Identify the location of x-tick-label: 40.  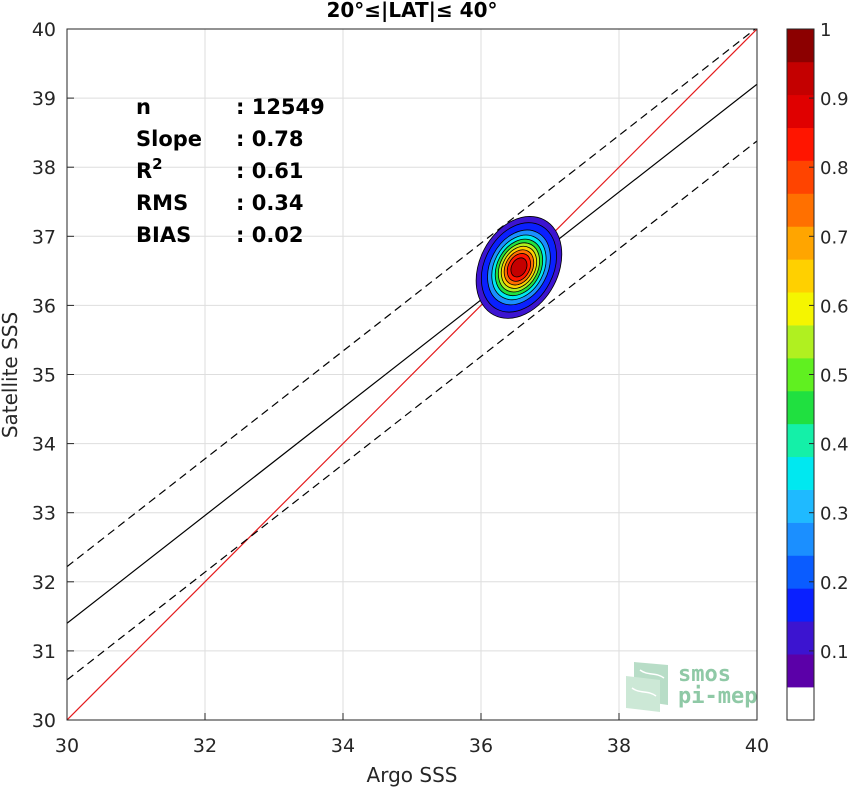
(757, 746).